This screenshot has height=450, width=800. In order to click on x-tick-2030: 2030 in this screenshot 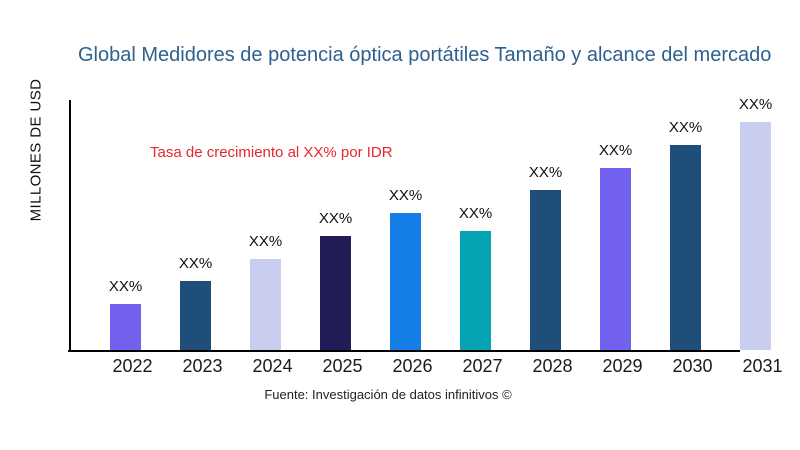, I will do `click(692, 366)`.